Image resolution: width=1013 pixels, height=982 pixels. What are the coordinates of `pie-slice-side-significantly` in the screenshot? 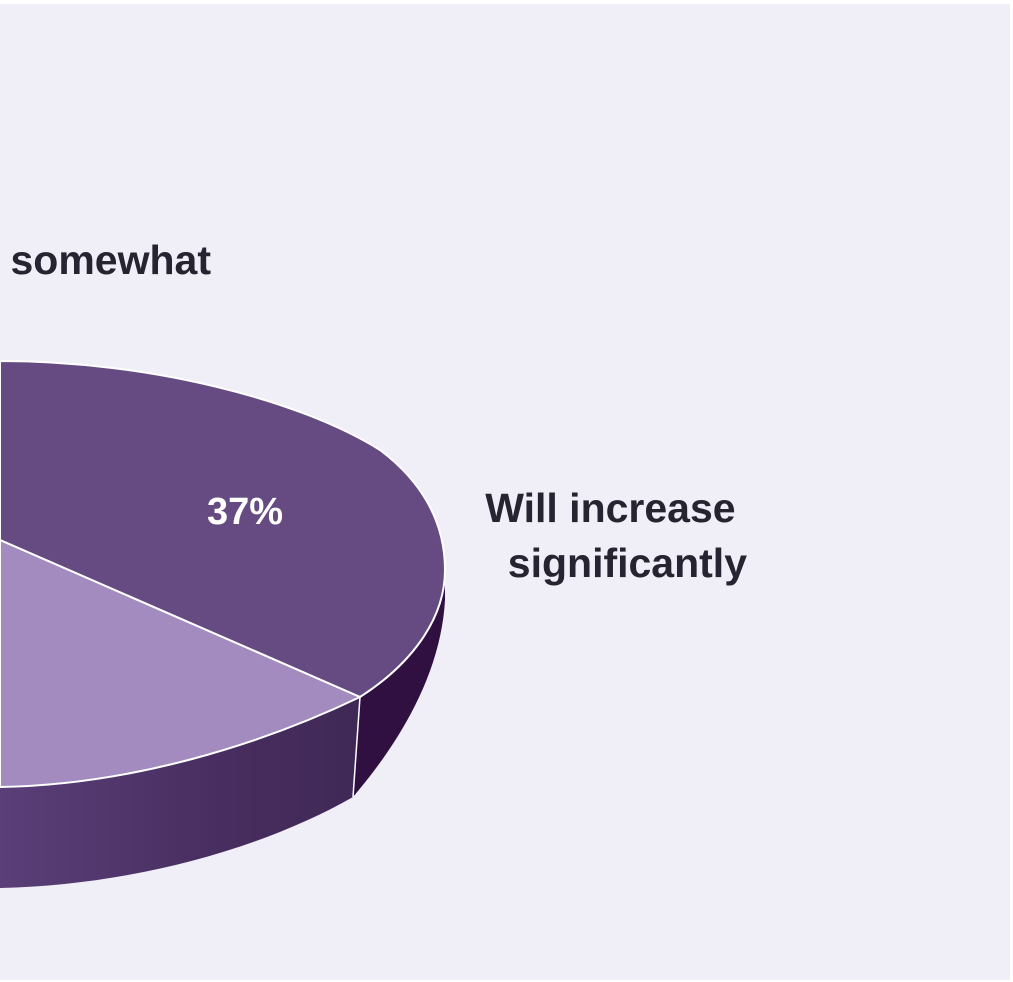 It's located at (399, 683).